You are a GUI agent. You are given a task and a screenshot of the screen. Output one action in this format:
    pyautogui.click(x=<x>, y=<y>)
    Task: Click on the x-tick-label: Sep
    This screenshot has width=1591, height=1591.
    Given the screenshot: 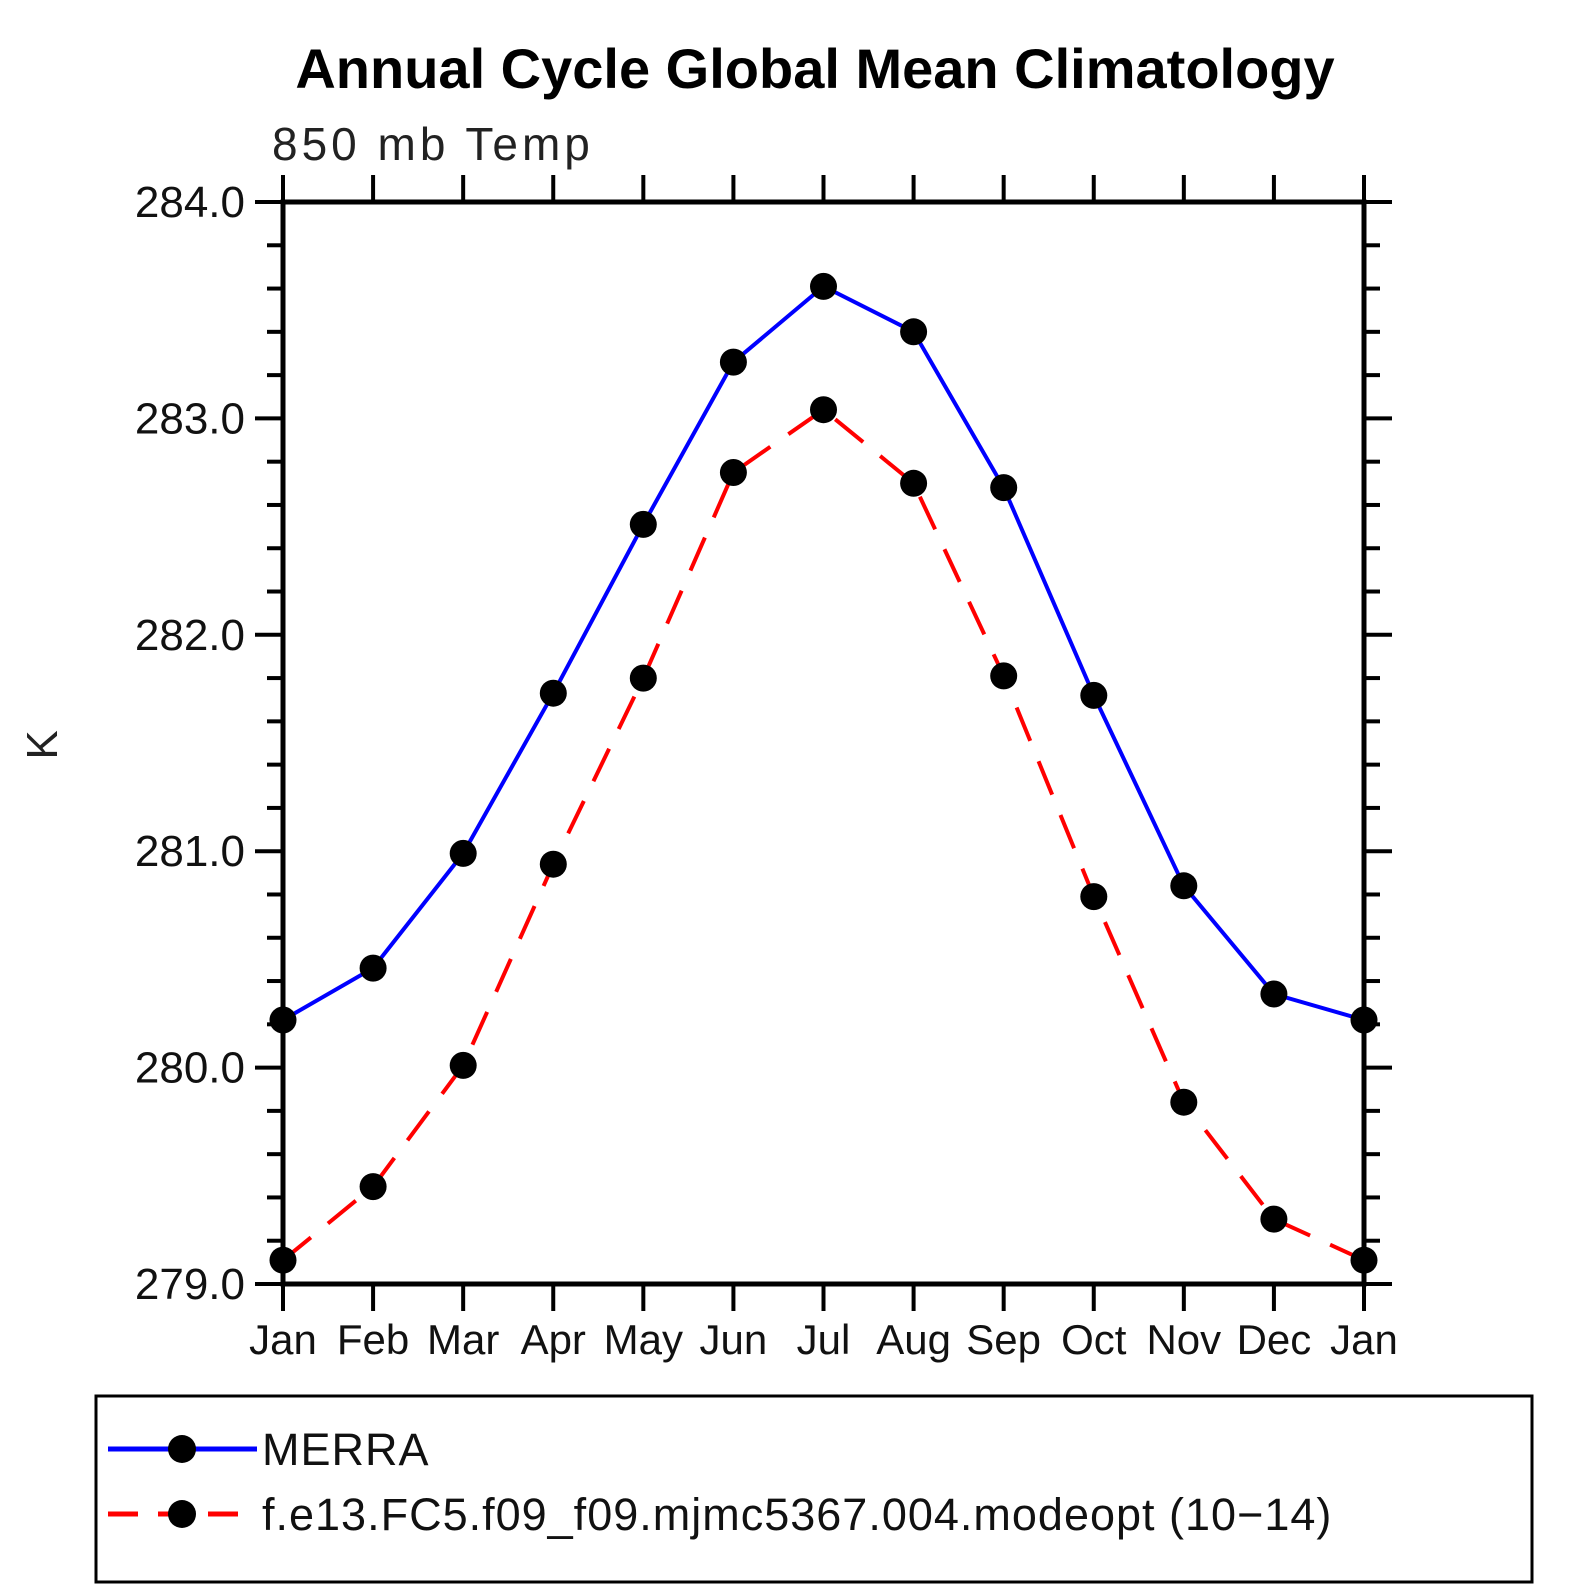 What is the action you would take?
    pyautogui.click(x=1003, y=1339)
    